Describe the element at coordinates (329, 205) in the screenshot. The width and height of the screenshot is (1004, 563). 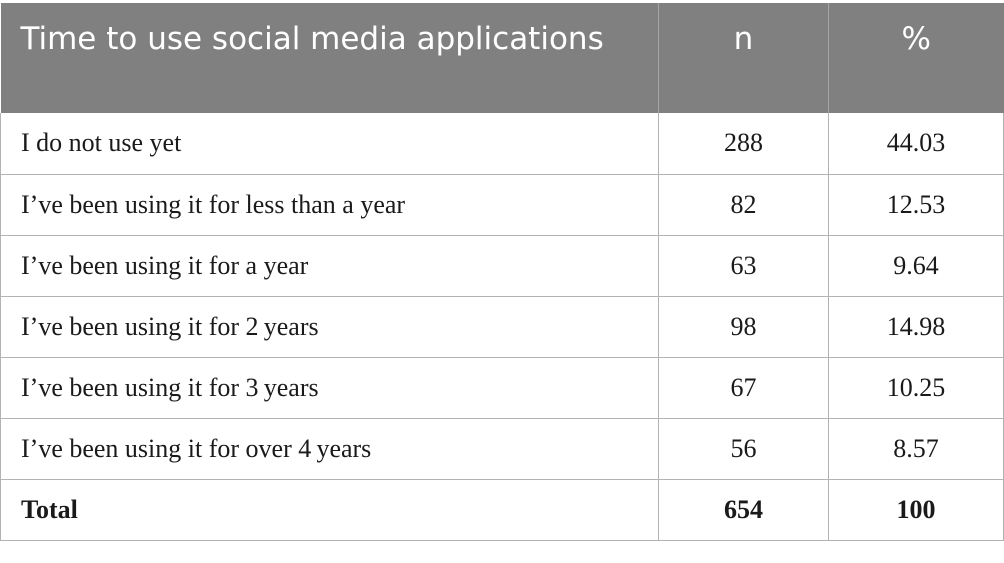
I see `row-label: I’ve been using it for less than a year` at that location.